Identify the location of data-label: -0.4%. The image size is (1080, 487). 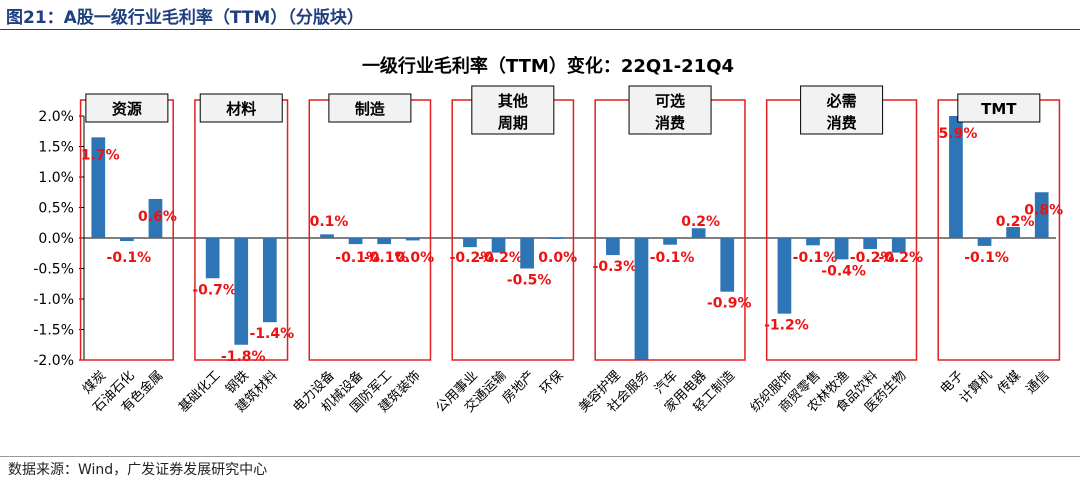
(843, 271).